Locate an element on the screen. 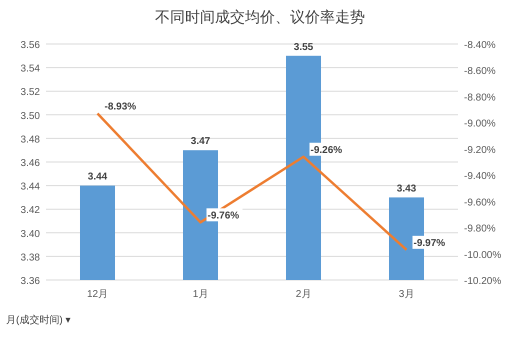 Image resolution: width=520 pixels, height=338 pixels. y2-tick-label: -9.60% is located at coordinates (480, 202).